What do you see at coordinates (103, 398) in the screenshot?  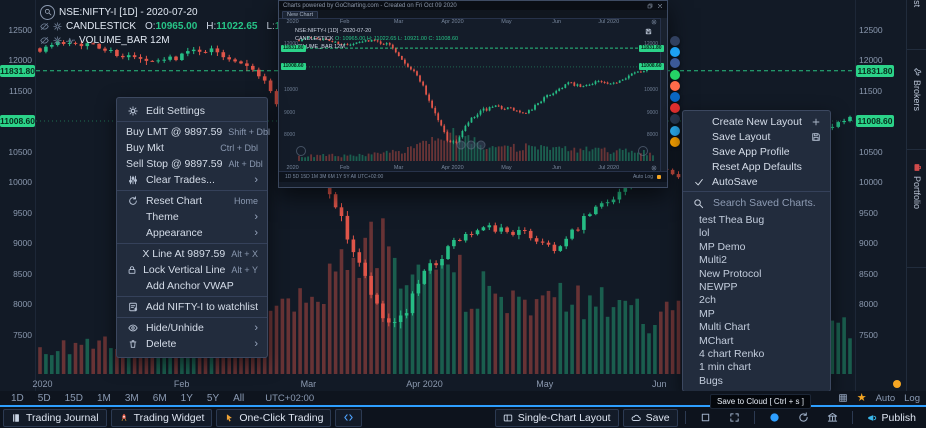 I see `timeframe-1m: 1M` at bounding box center [103, 398].